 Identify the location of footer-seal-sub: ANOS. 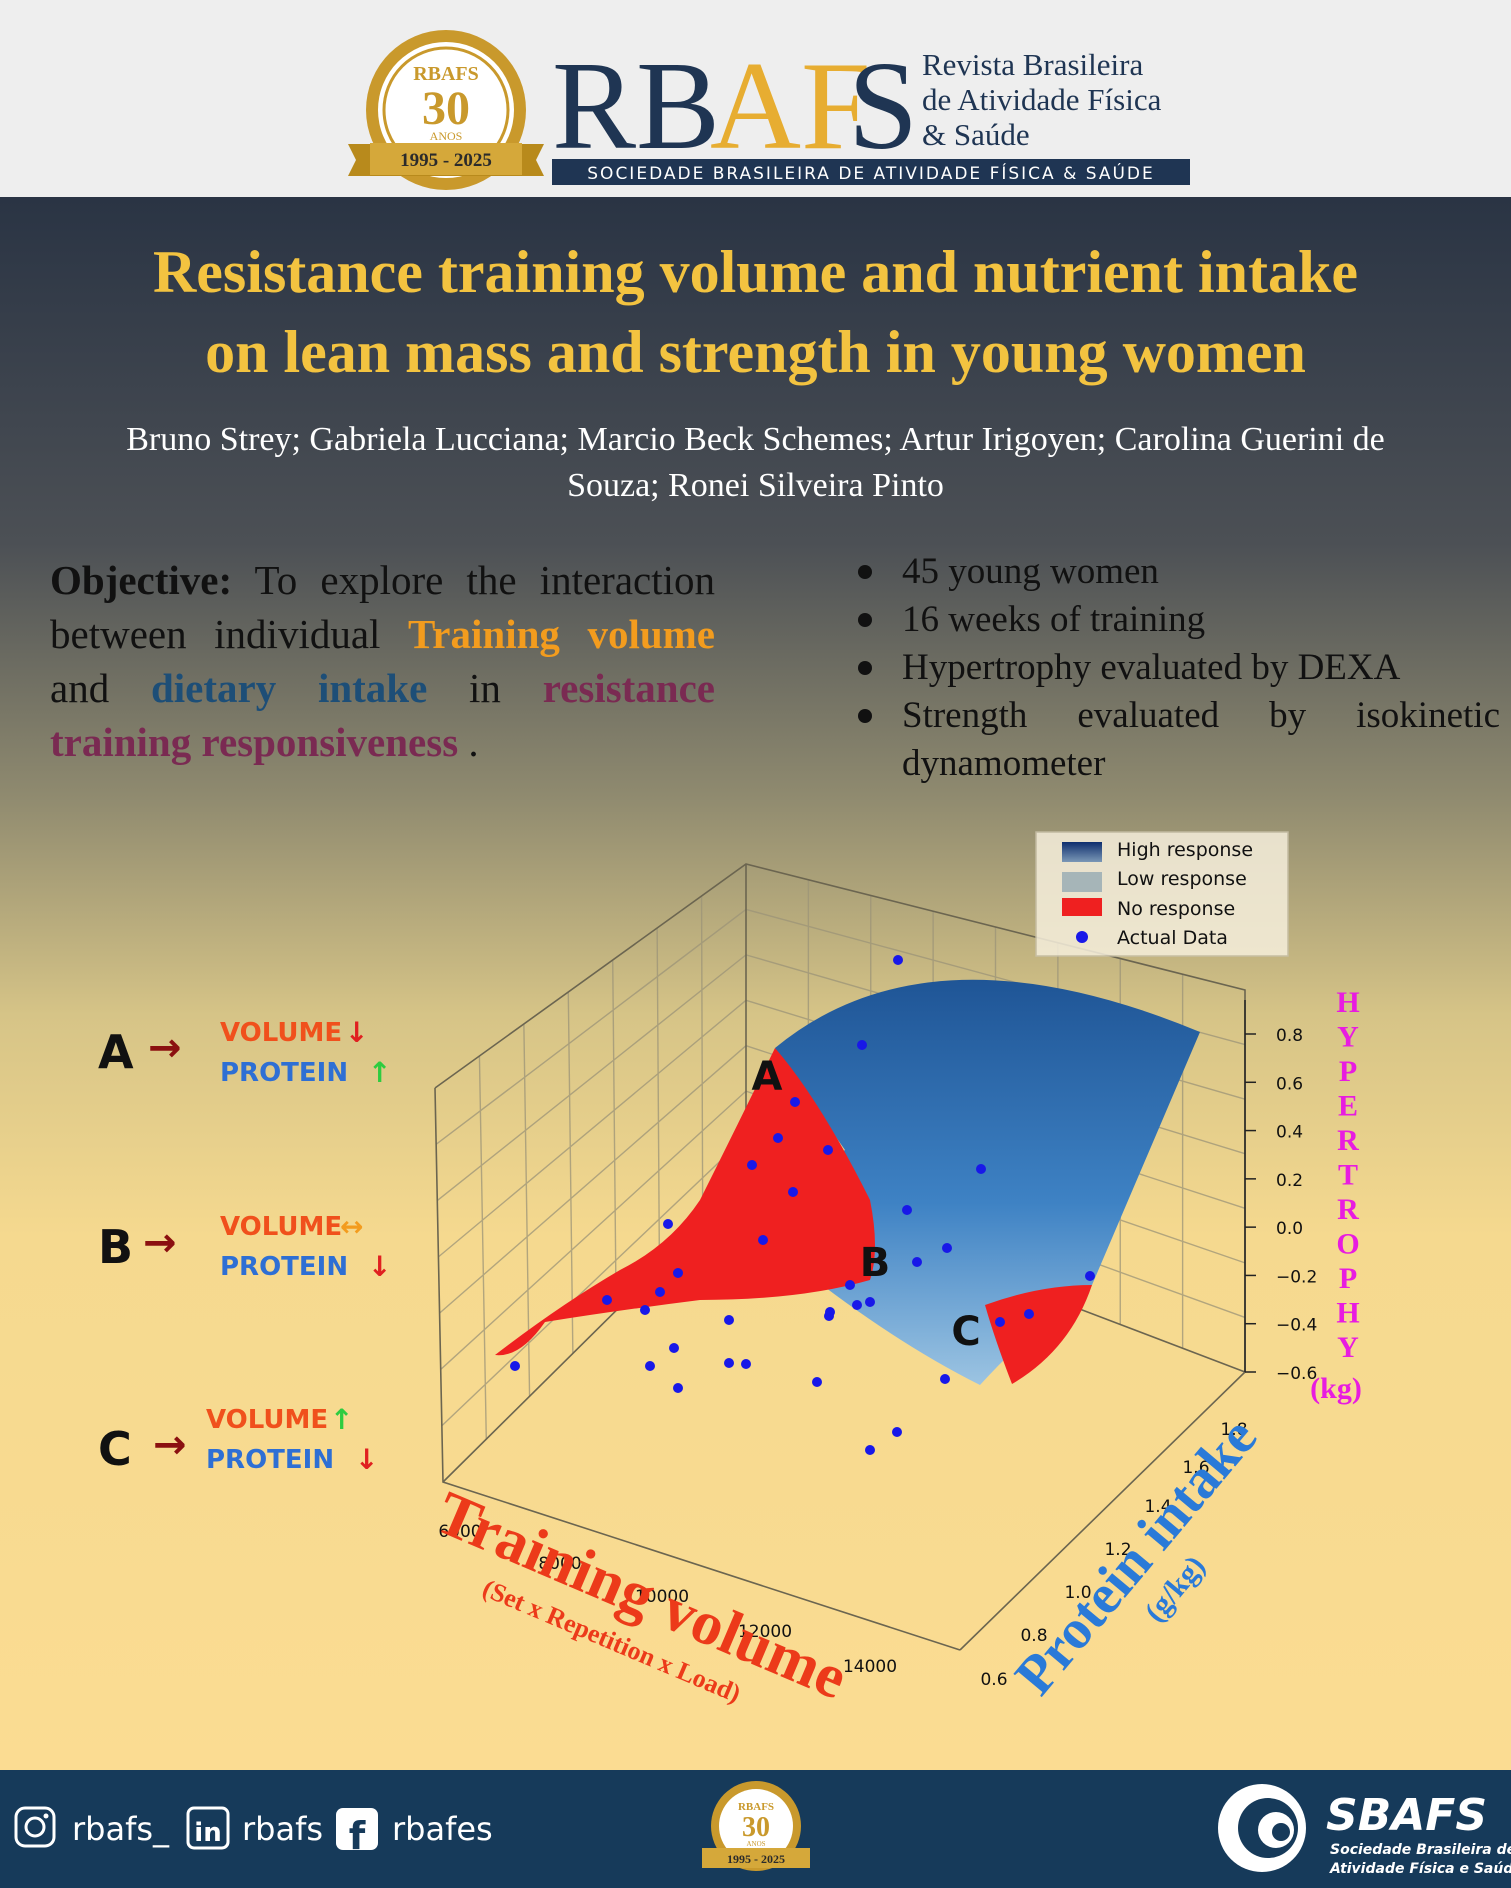
(755, 1844).